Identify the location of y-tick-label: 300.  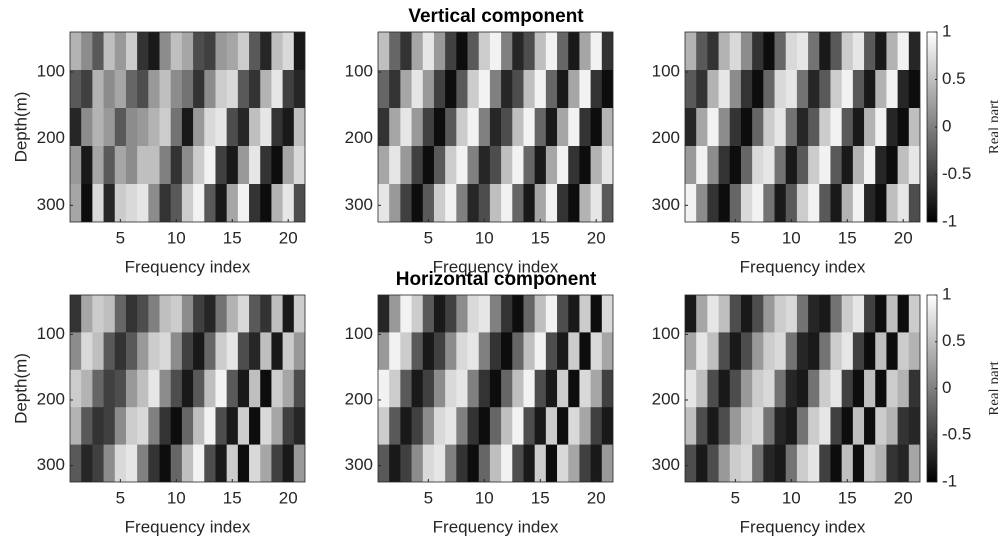
(666, 204).